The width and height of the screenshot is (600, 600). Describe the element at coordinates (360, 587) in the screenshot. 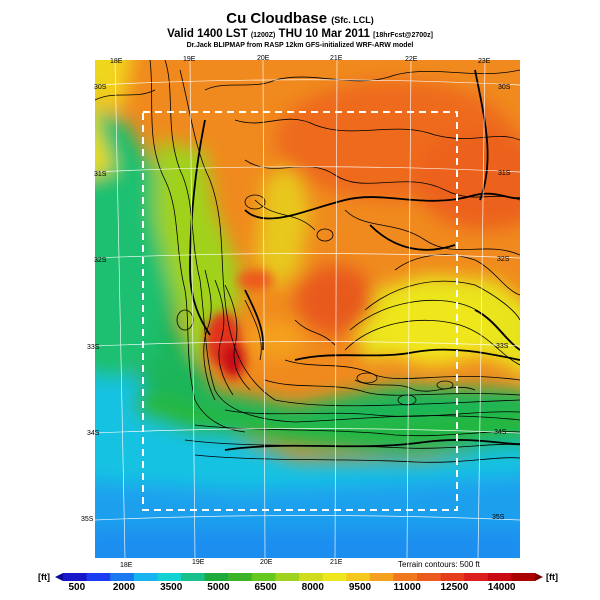

I see `legend-label: 9500` at that location.